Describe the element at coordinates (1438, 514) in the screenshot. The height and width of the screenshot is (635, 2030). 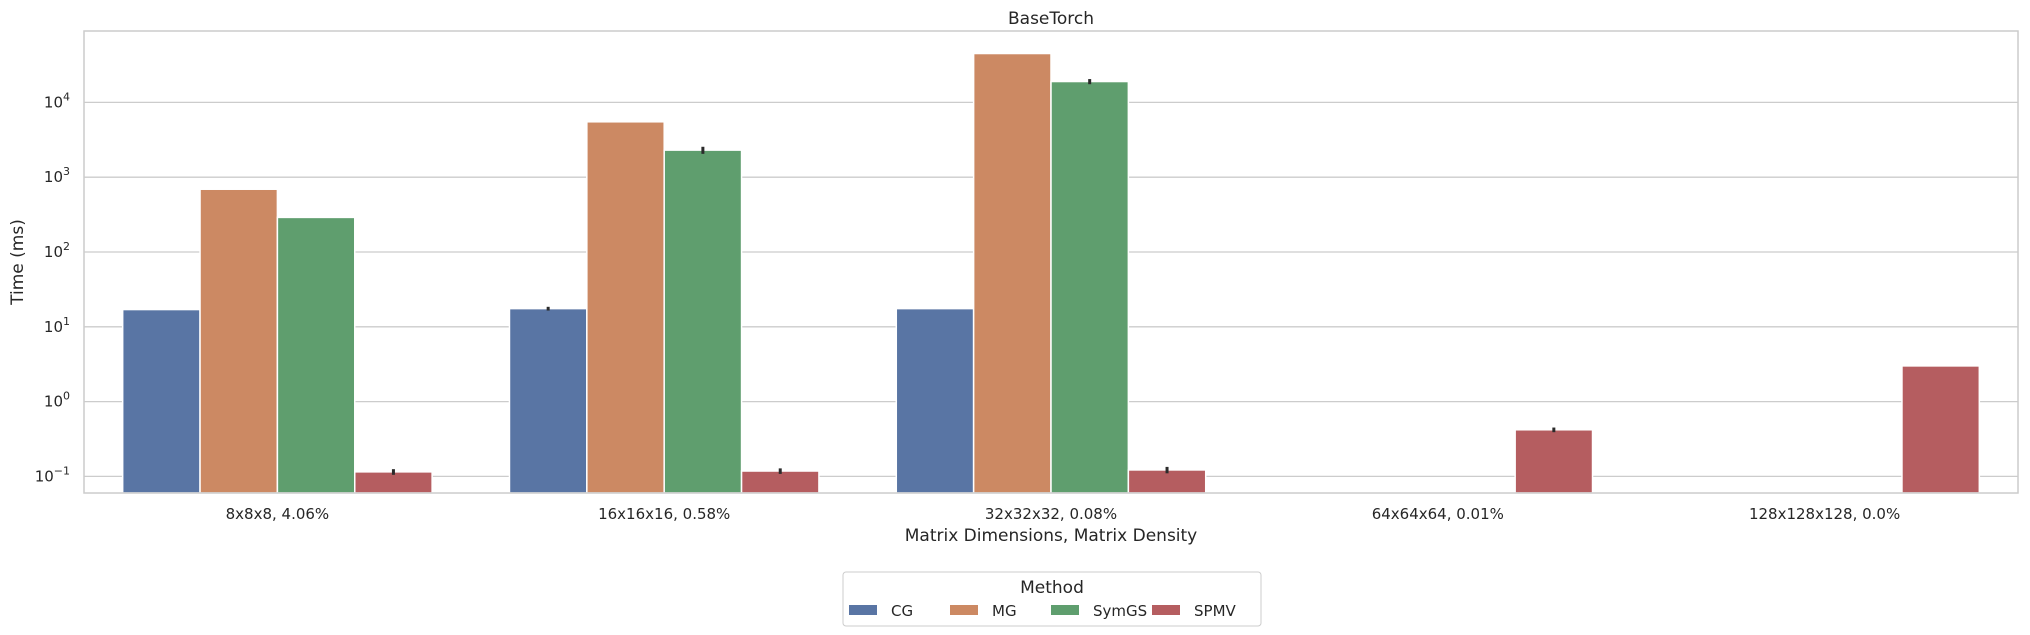
I see `x-tick-label: 64x64x64, 0.01%` at that location.